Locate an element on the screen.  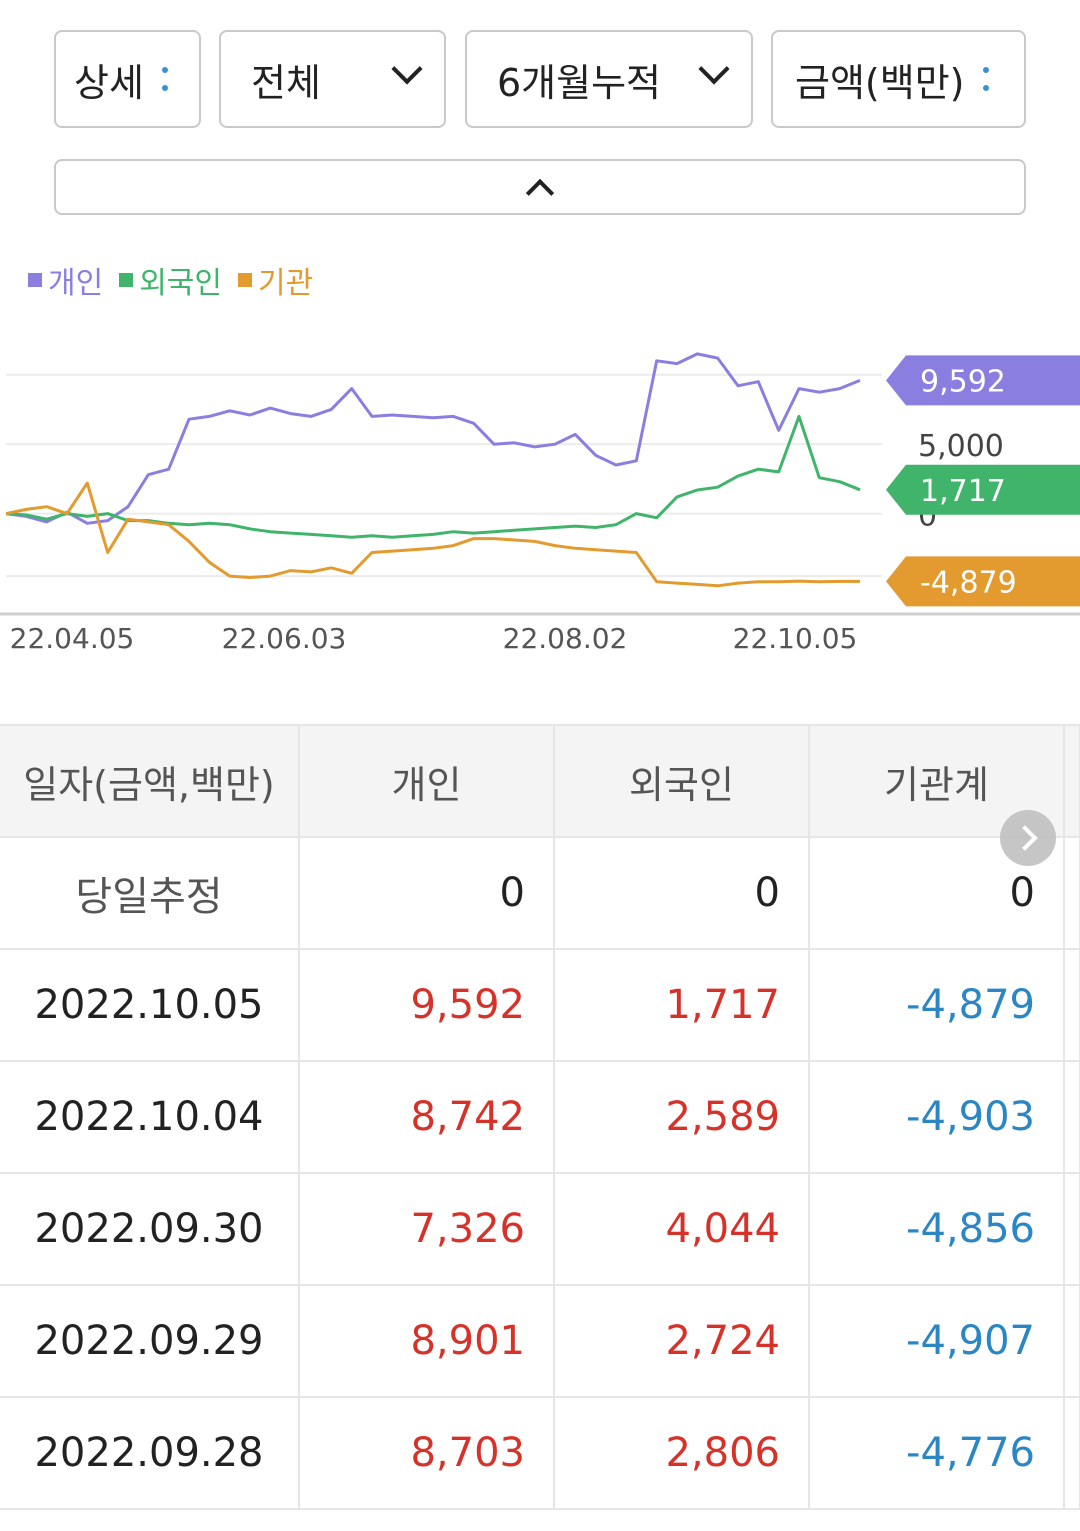
legend-item-individual: 개인 is located at coordinates (65, 280).